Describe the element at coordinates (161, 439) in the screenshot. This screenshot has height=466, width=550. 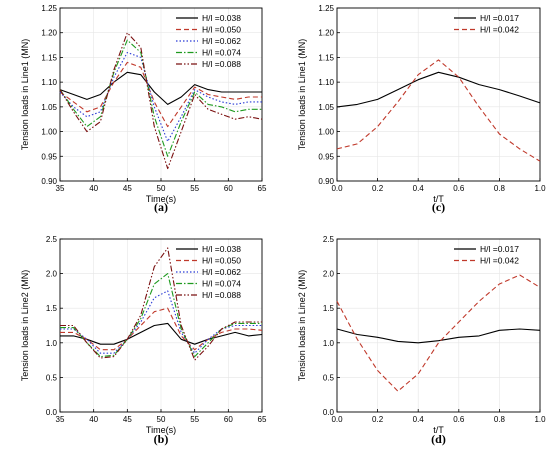
I see `panel-label: (b)` at that location.